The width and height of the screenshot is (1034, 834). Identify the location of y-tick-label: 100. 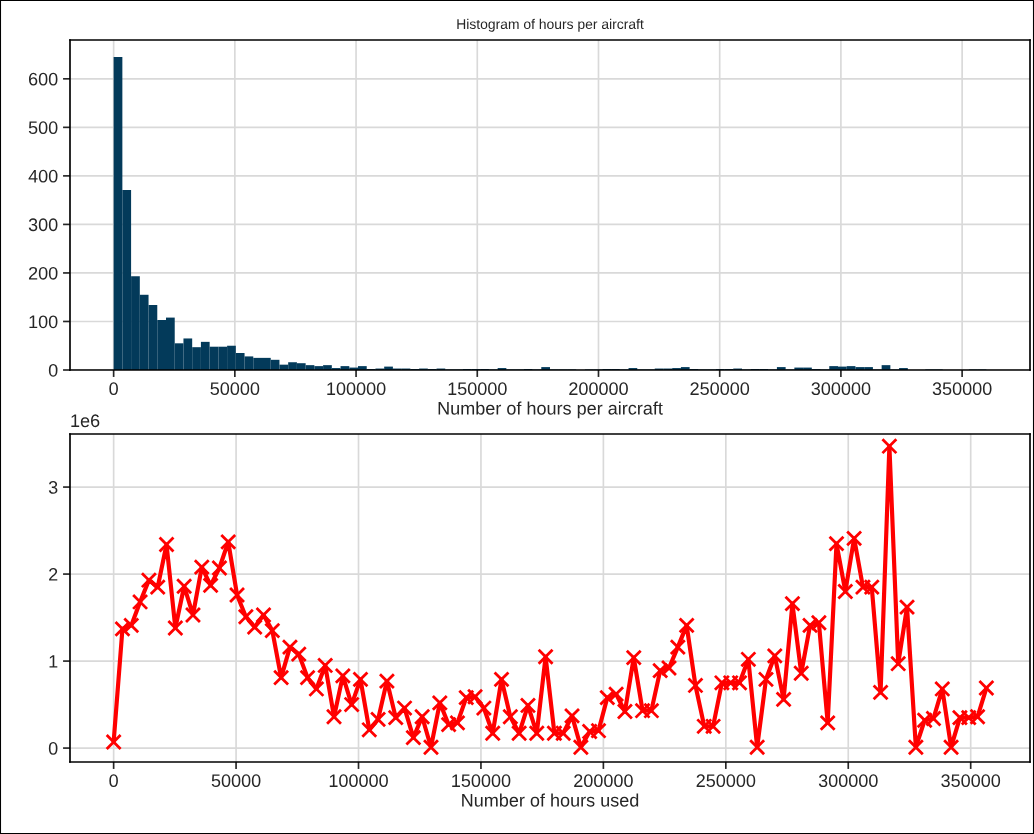
(43, 322).